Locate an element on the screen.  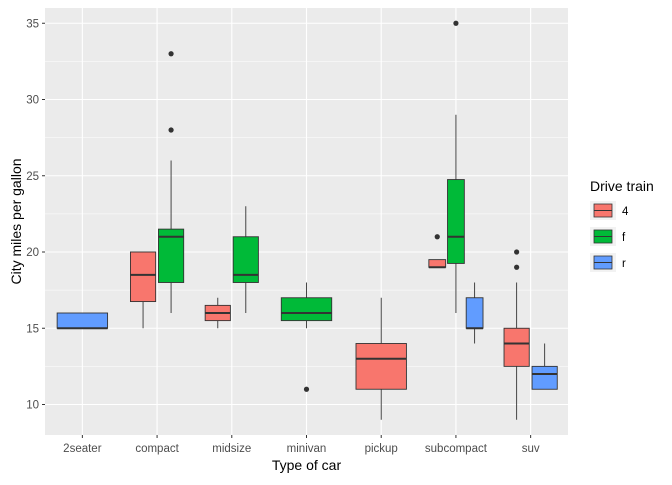
x-tick-label: suv is located at coordinates (531, 449).